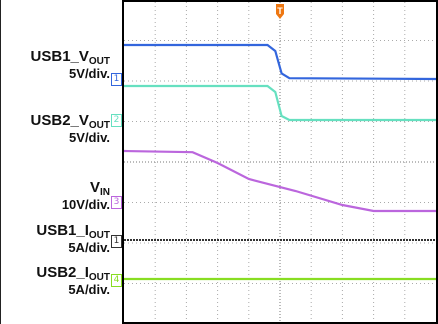  Describe the element at coordinates (116, 79) in the screenshot. I see `channel-marker-usb1-vout: 1` at that location.